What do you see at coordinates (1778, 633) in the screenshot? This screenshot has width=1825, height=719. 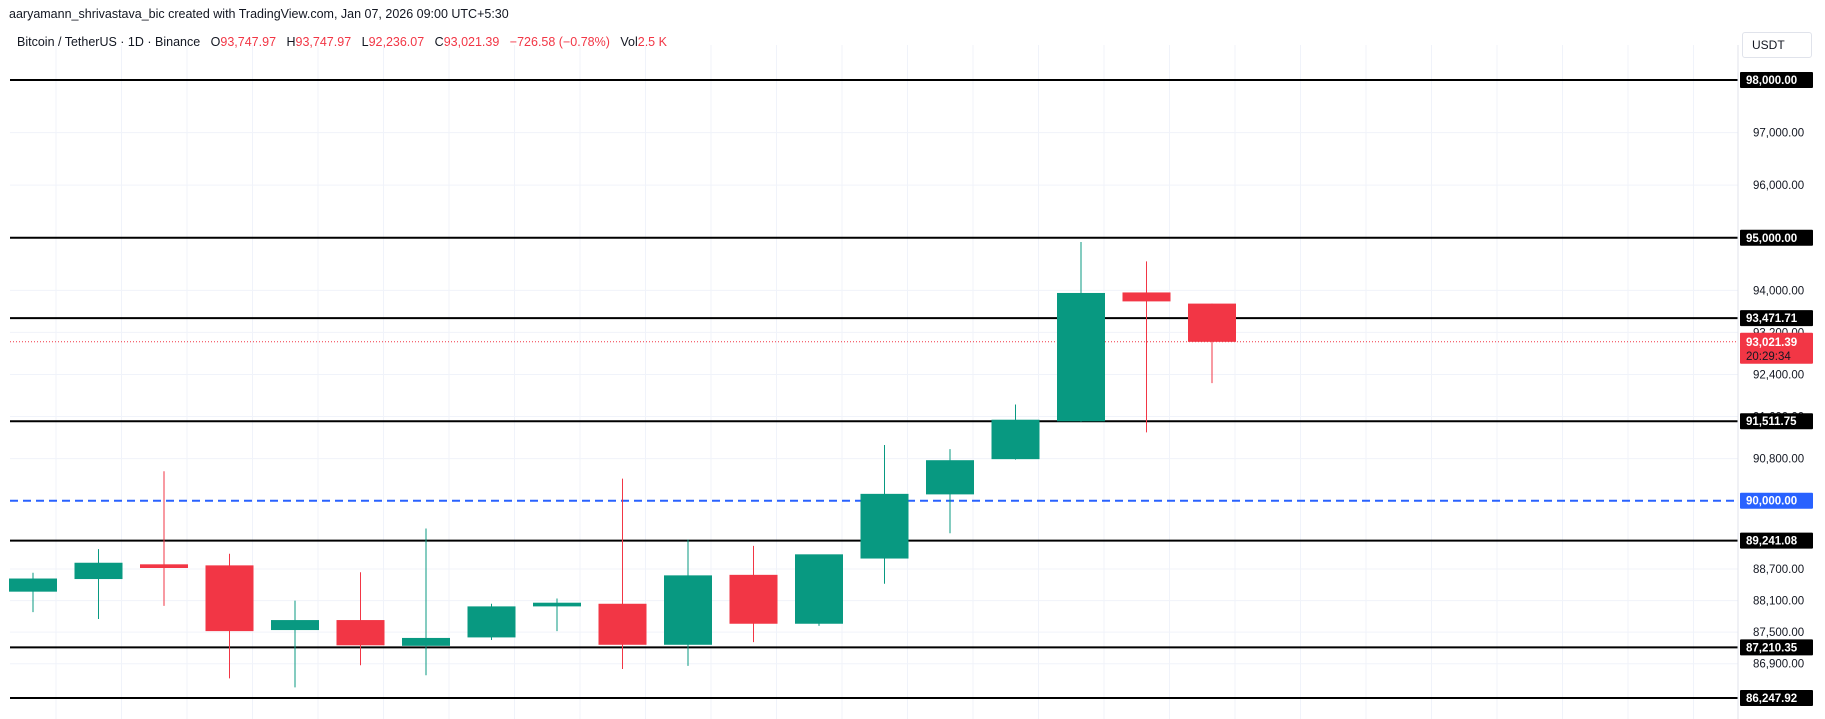 I see `y-tick-label: 87,500.00` at bounding box center [1778, 633].